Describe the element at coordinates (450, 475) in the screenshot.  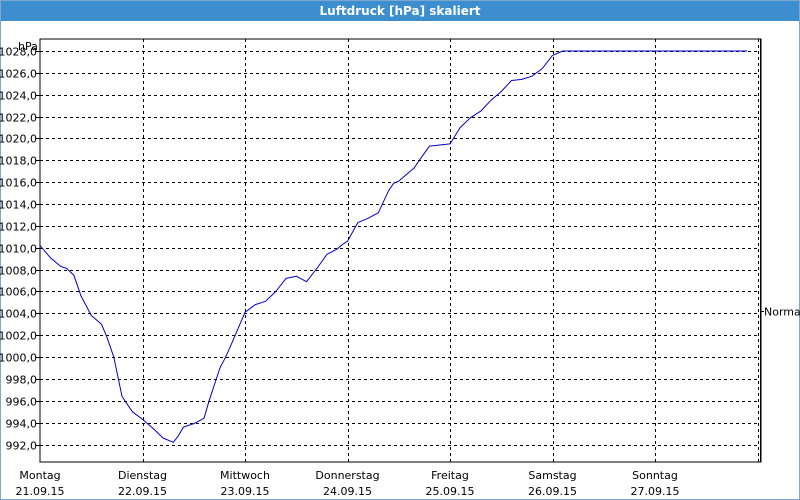
I see `x-tick-label-day: Freitag` at that location.